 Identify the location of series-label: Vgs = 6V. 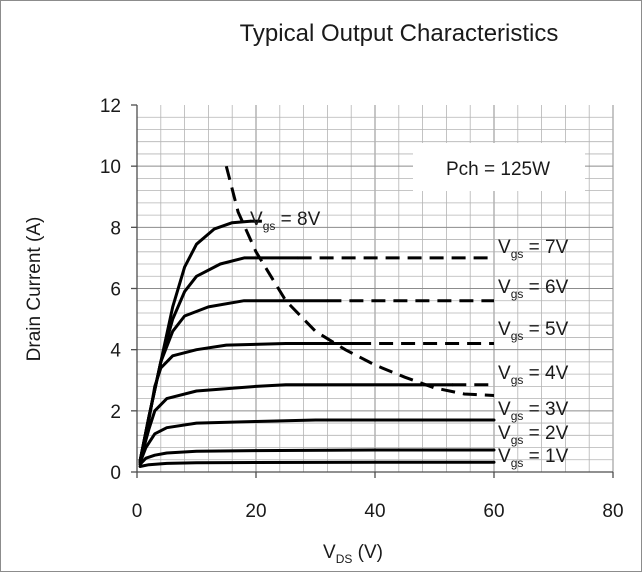
(533, 289).